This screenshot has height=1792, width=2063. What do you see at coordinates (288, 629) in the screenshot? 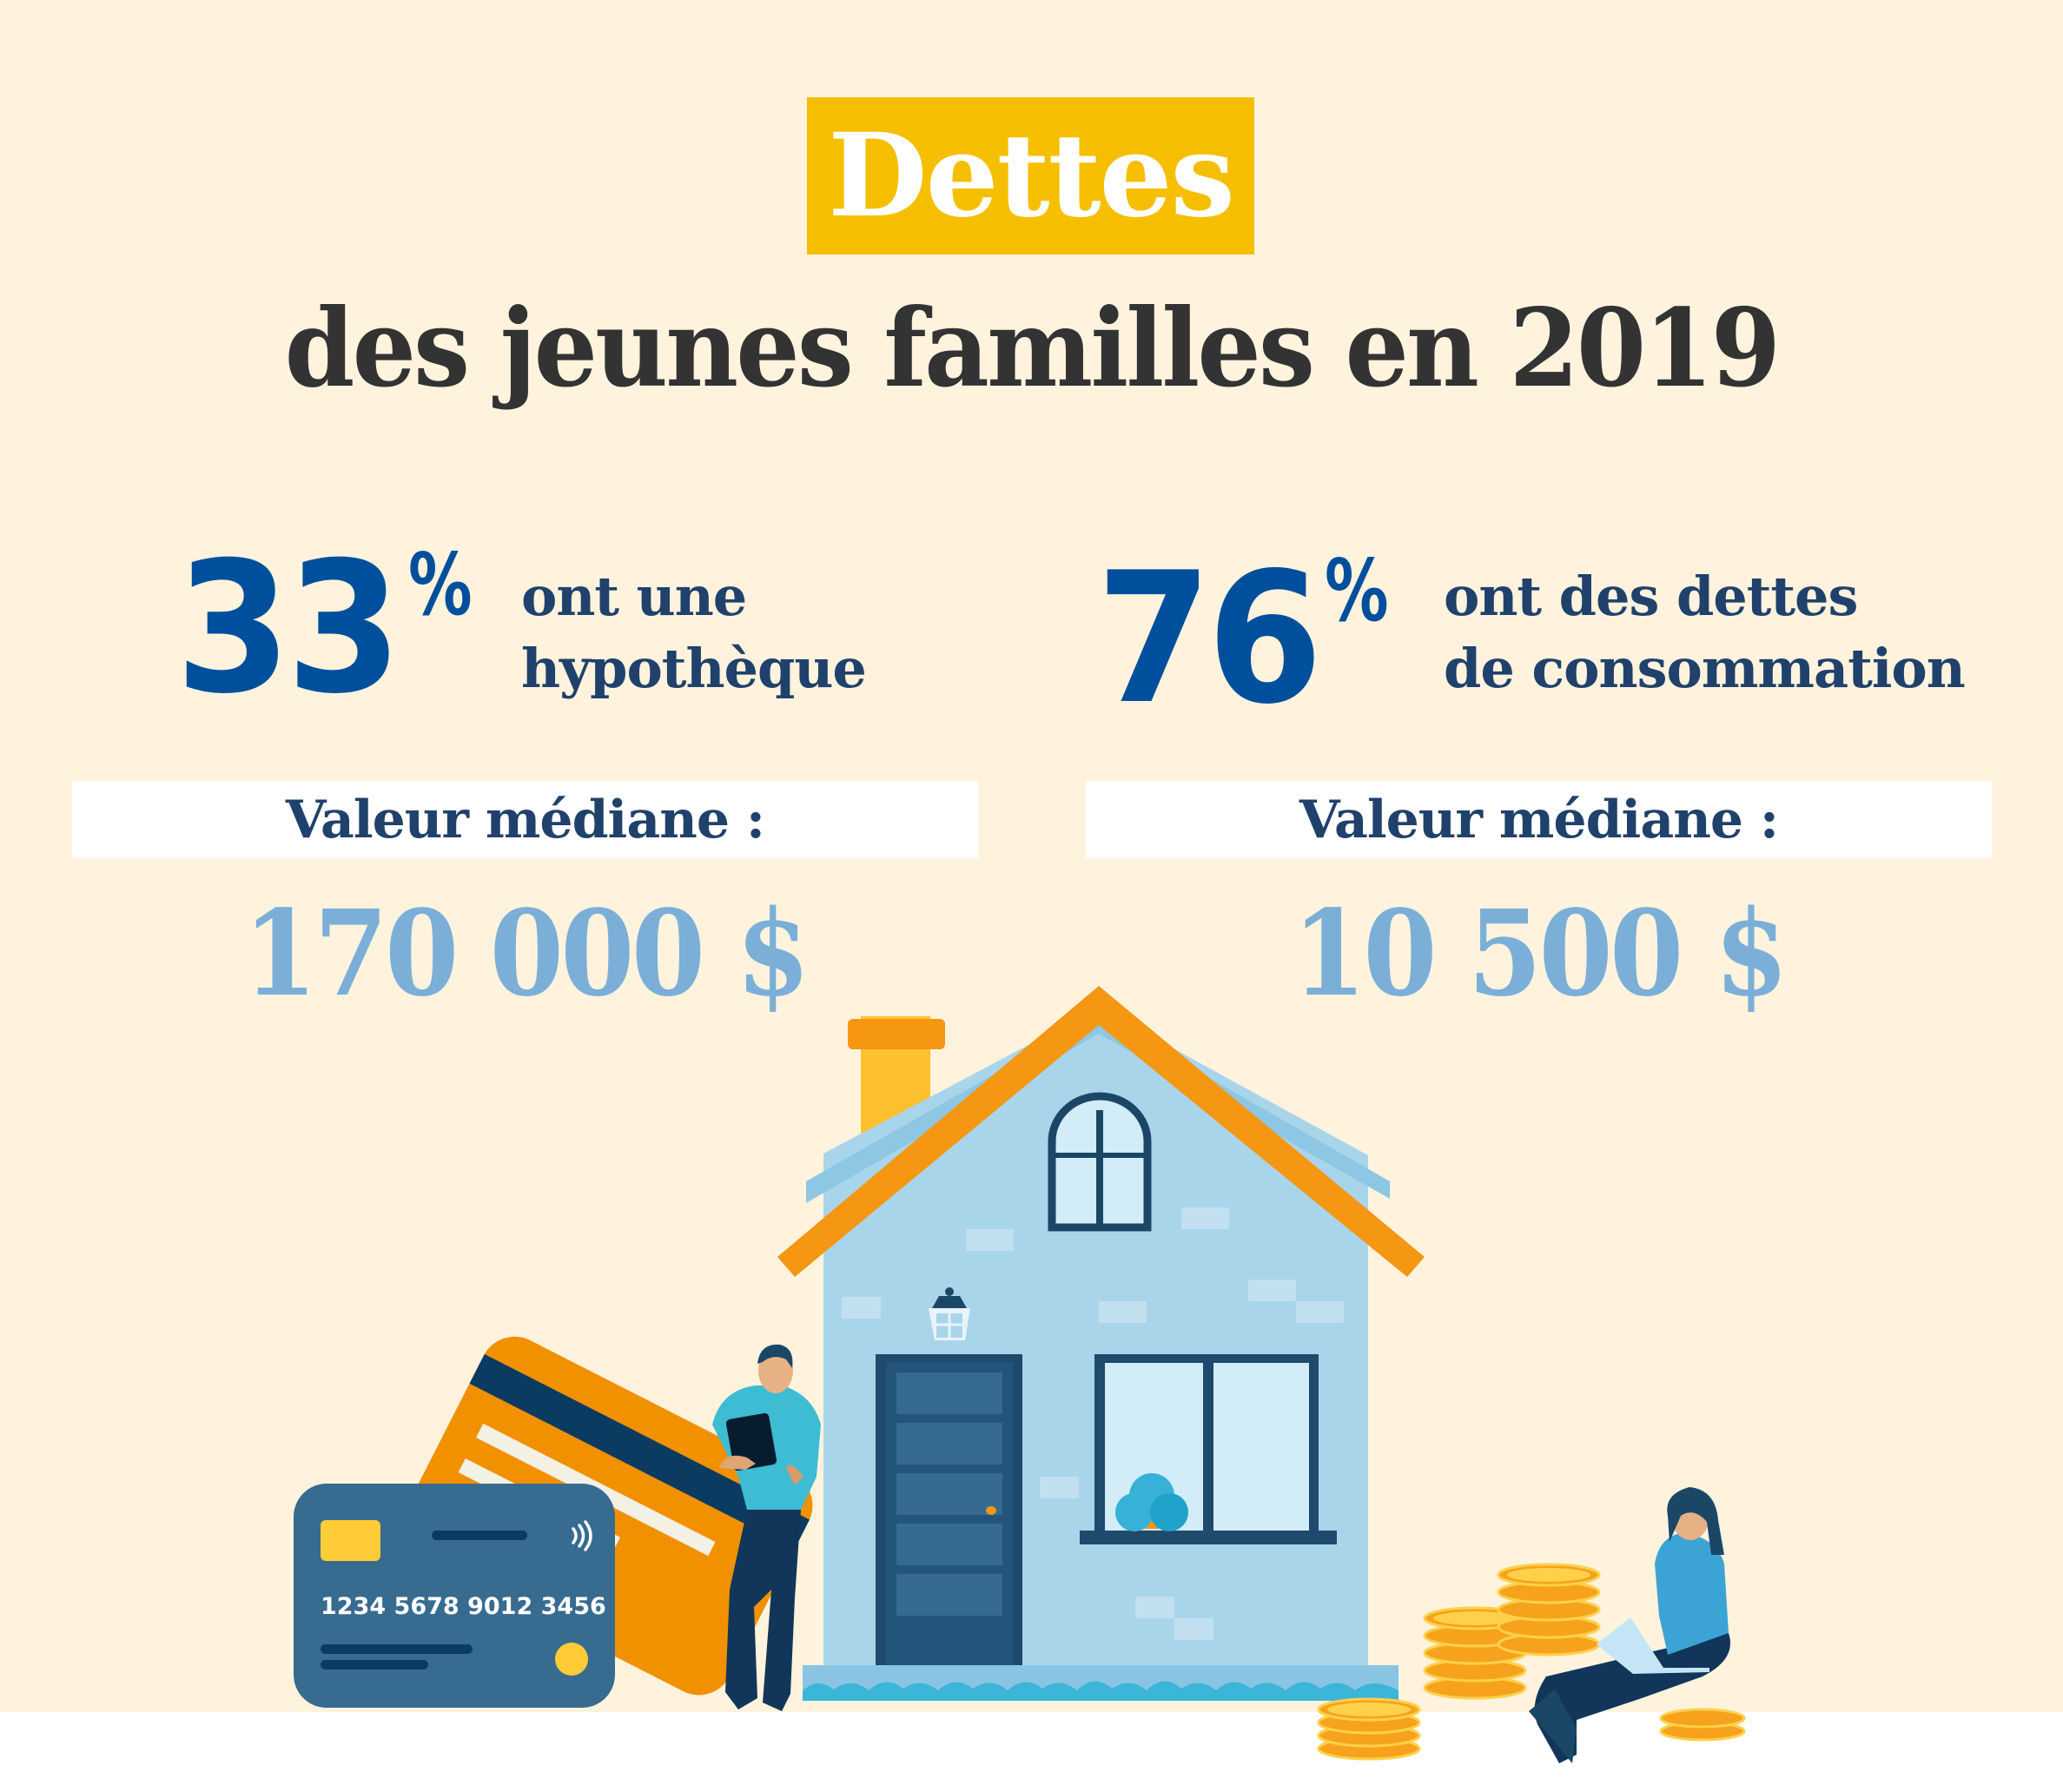
I see `stat-mortgage-percent: 33` at bounding box center [288, 629].